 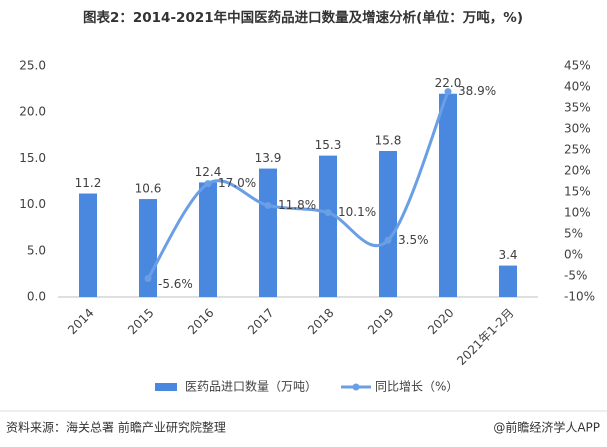 I want to click on legend-label: 同比增长（%）, so click(x=416, y=387).